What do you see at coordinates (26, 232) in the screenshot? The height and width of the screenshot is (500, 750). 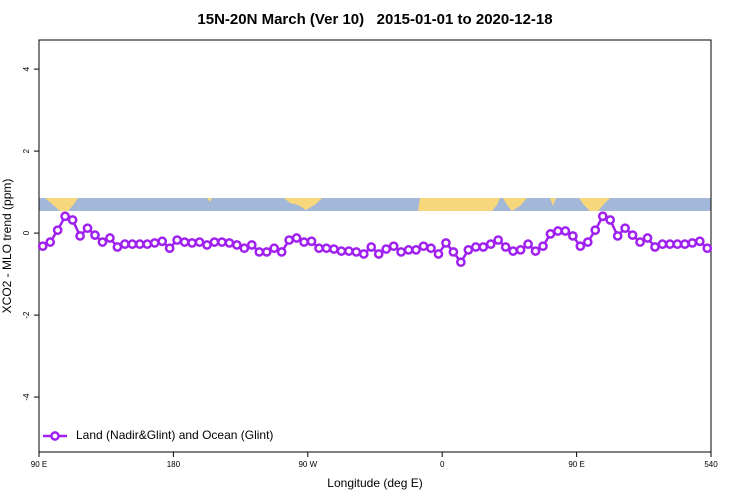 I see `y-tick-label: 0` at bounding box center [26, 232].